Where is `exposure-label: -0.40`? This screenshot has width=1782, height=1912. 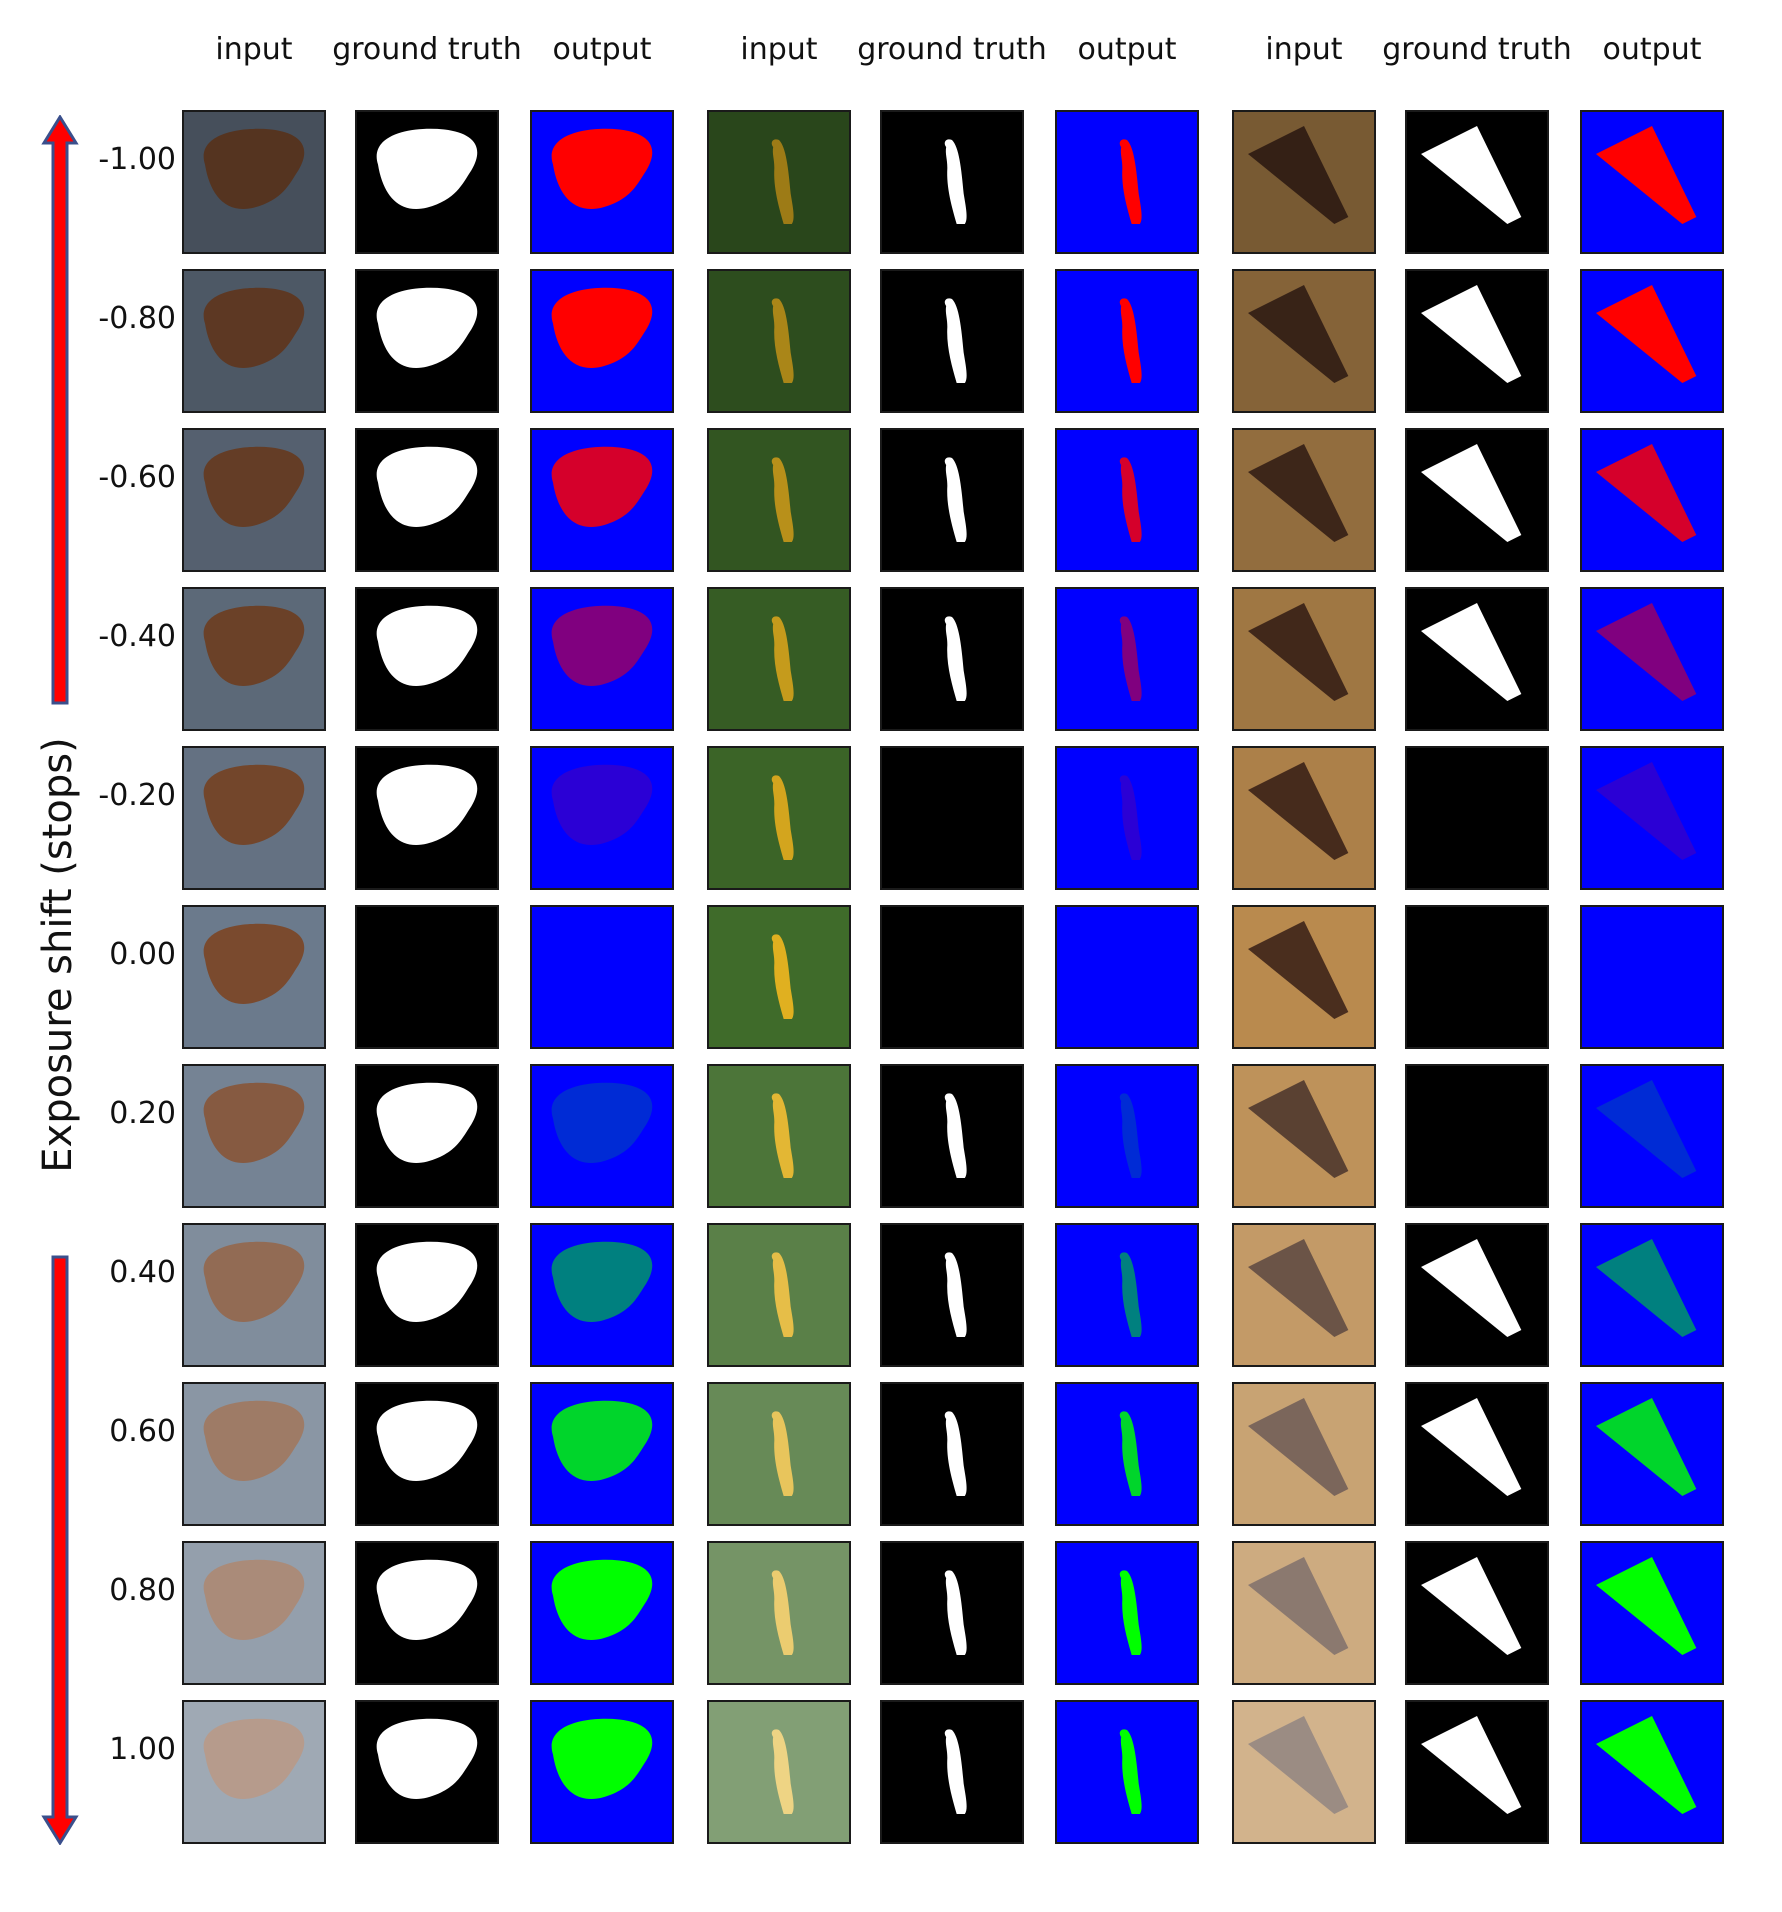
exposure-label: -0.40 is located at coordinates (137, 636).